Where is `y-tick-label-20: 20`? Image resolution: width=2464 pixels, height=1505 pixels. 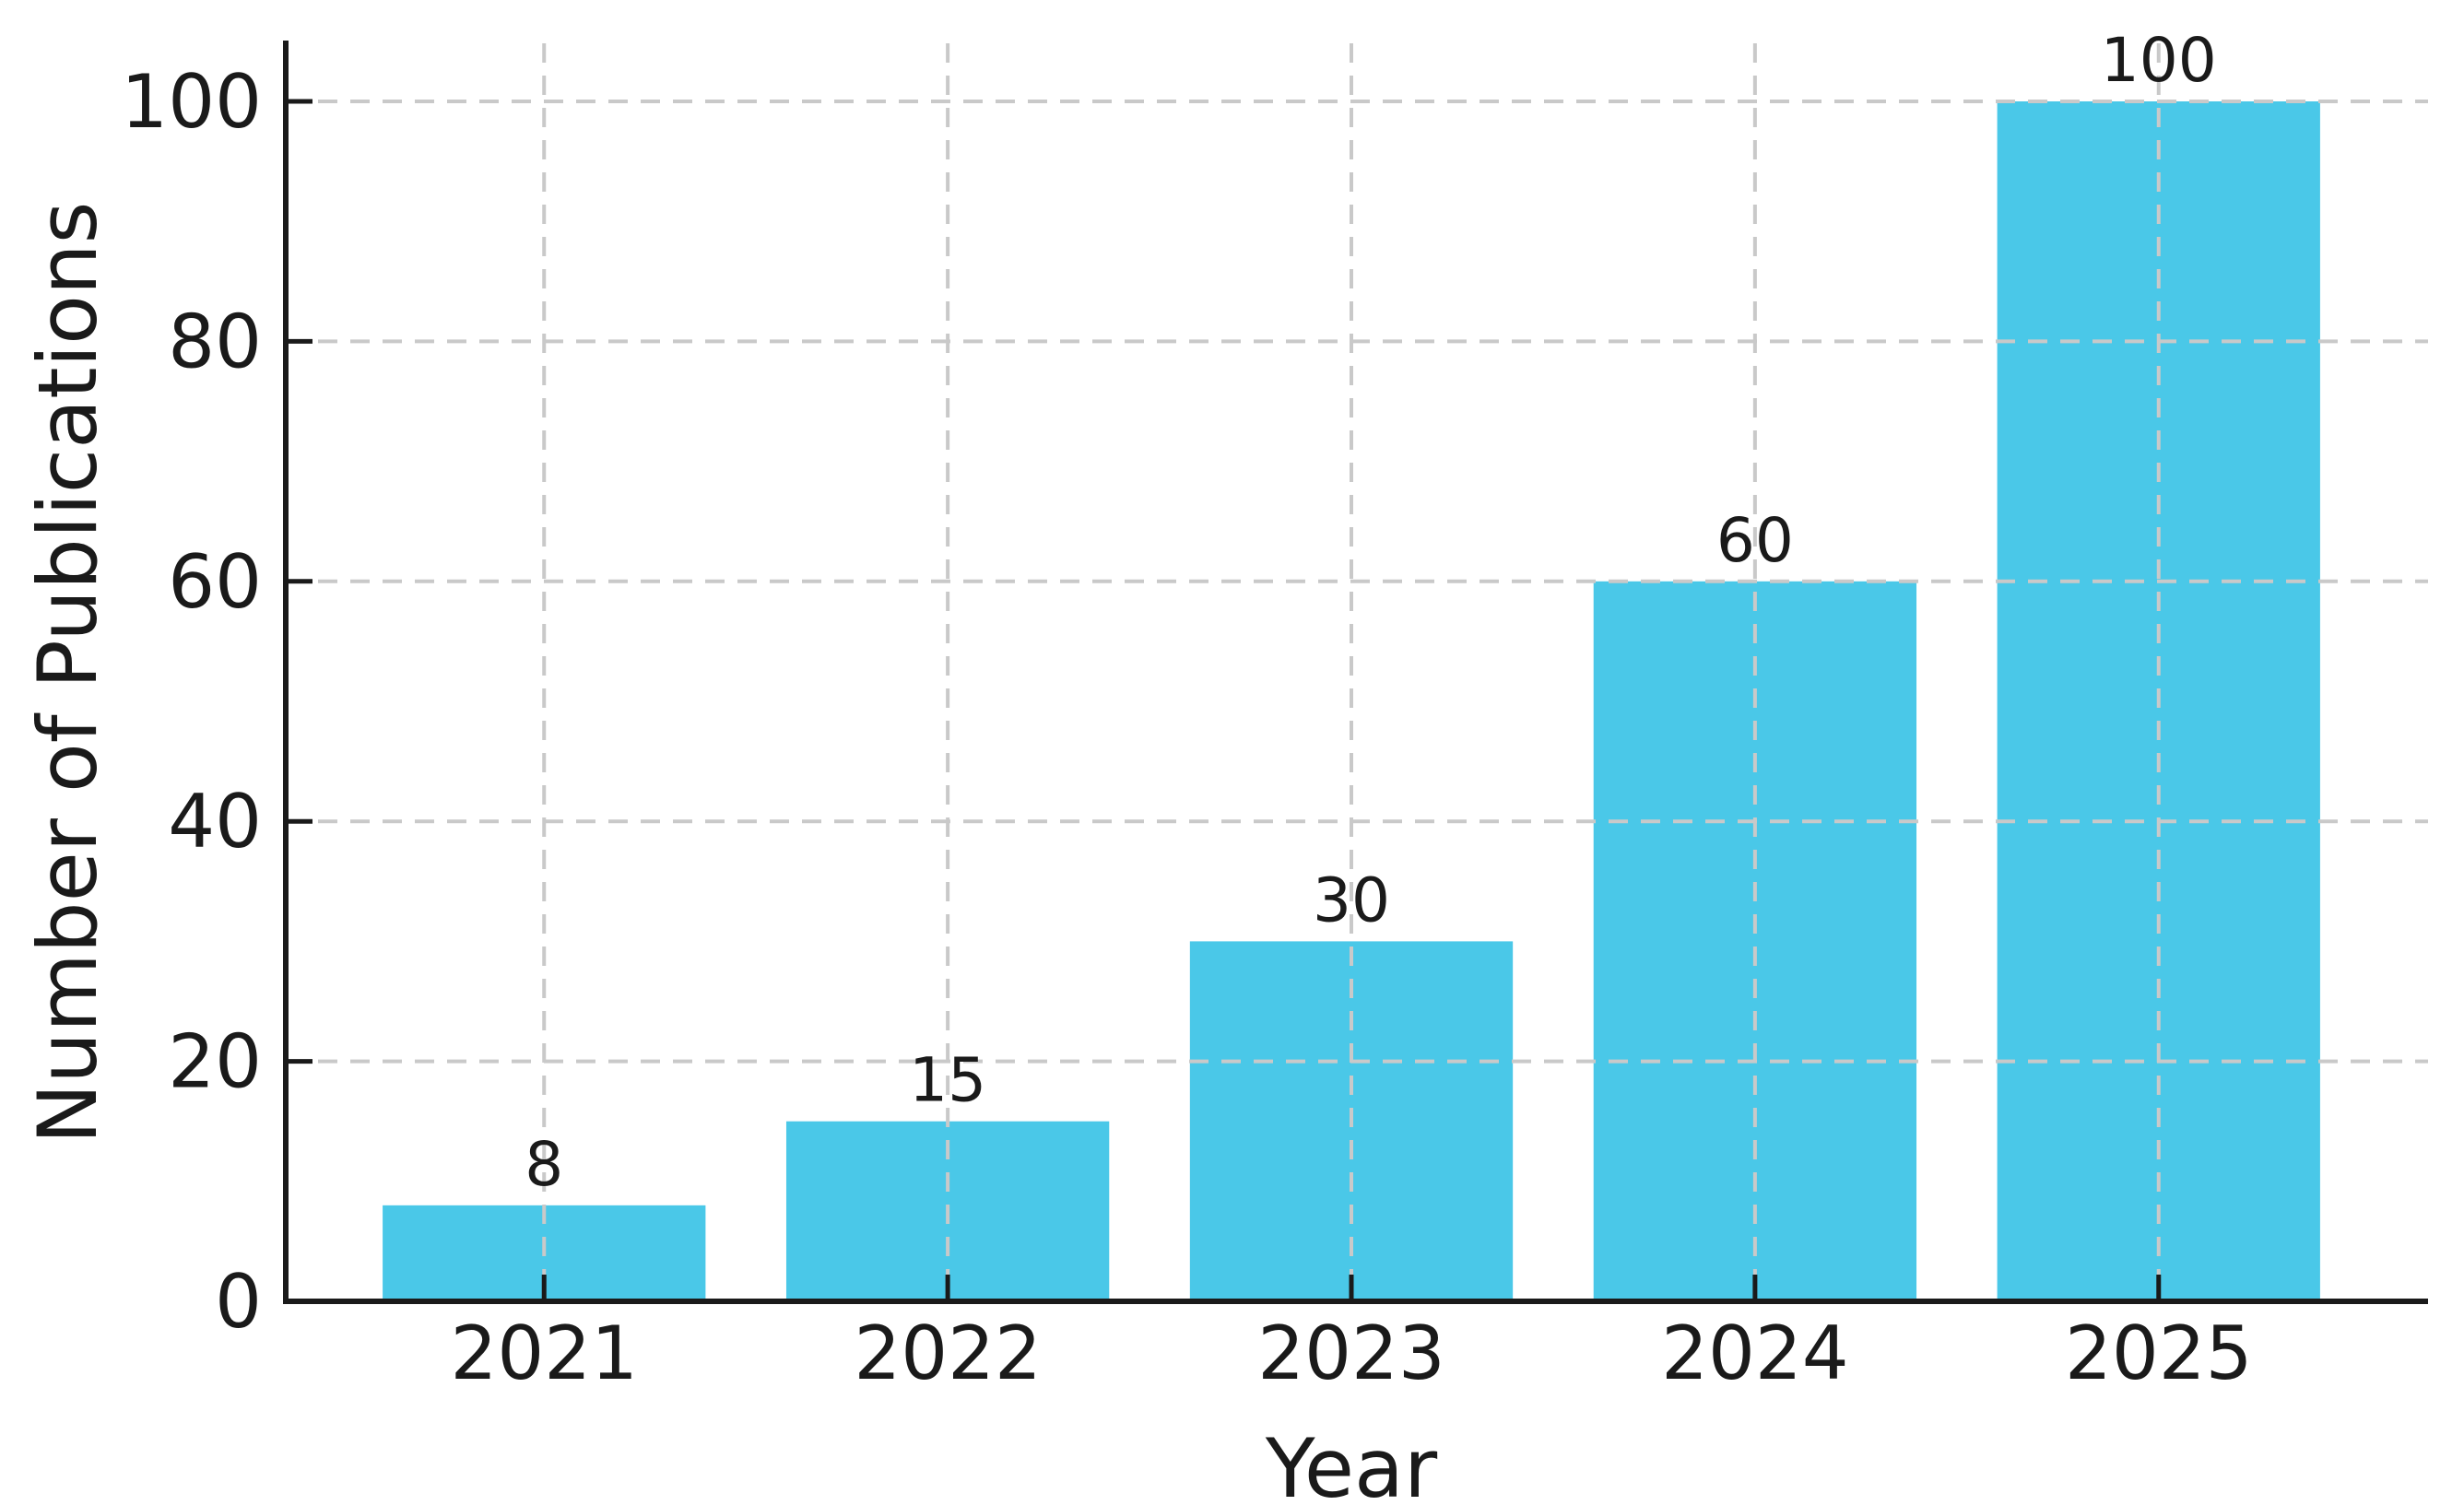 y-tick-label-20: 20 is located at coordinates (215, 1062).